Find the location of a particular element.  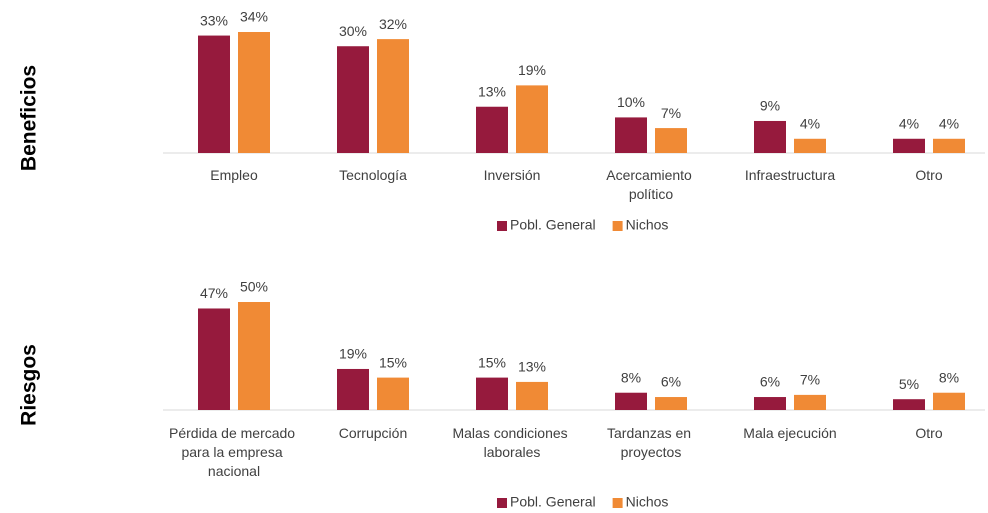

data-label: 30% is located at coordinates (353, 31).